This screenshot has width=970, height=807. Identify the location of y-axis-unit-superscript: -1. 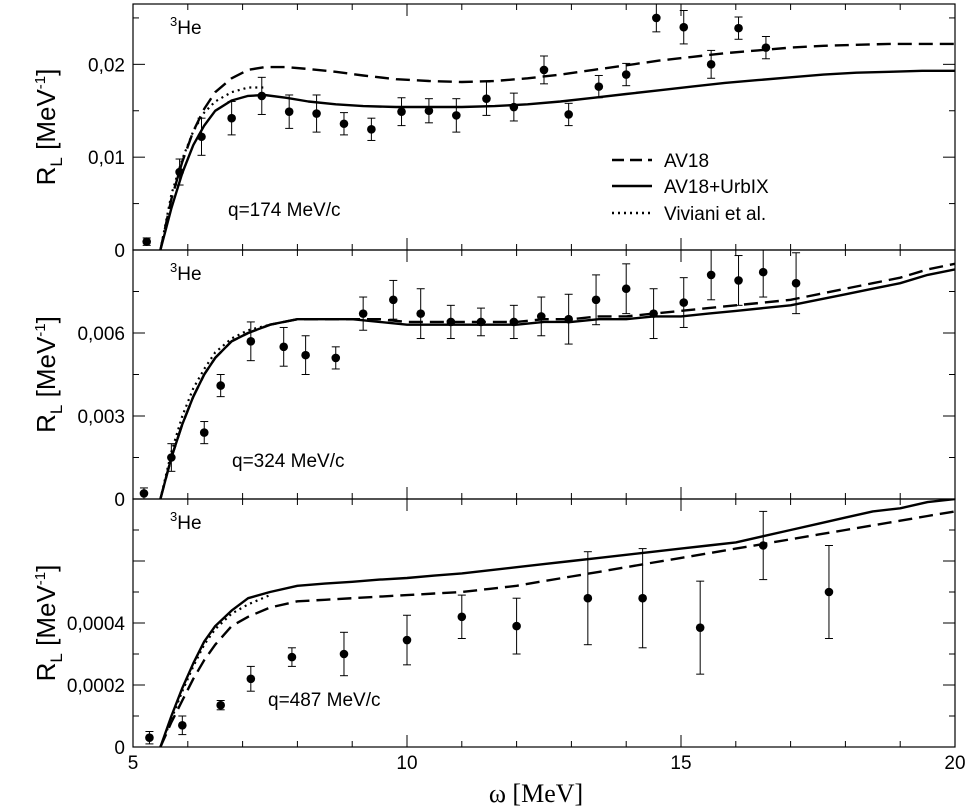
(40, 578).